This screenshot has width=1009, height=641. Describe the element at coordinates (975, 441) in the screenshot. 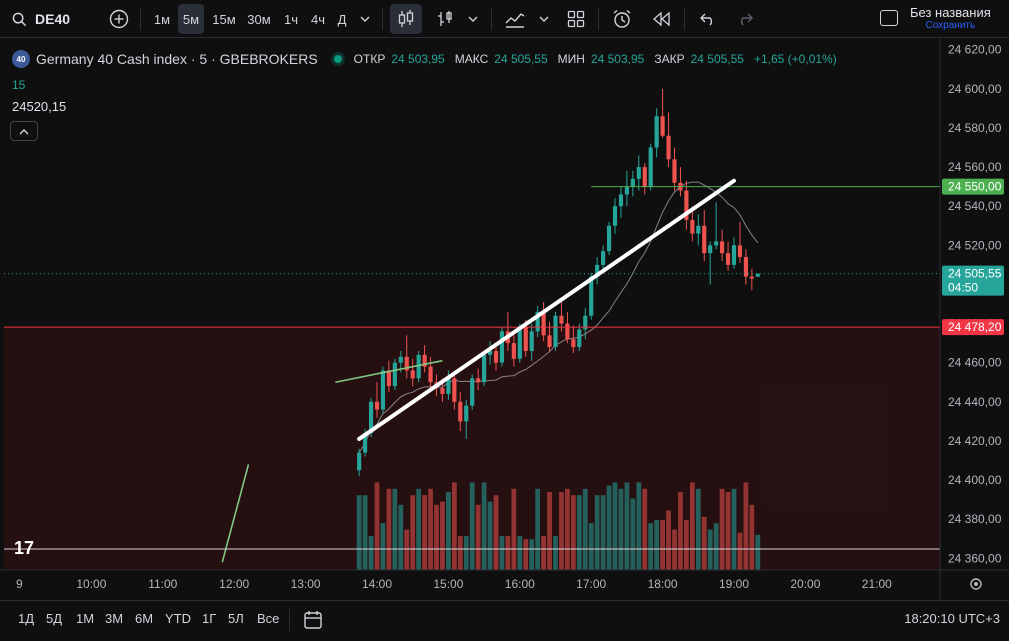

I see `y-tick-label: 24 420,00` at that location.